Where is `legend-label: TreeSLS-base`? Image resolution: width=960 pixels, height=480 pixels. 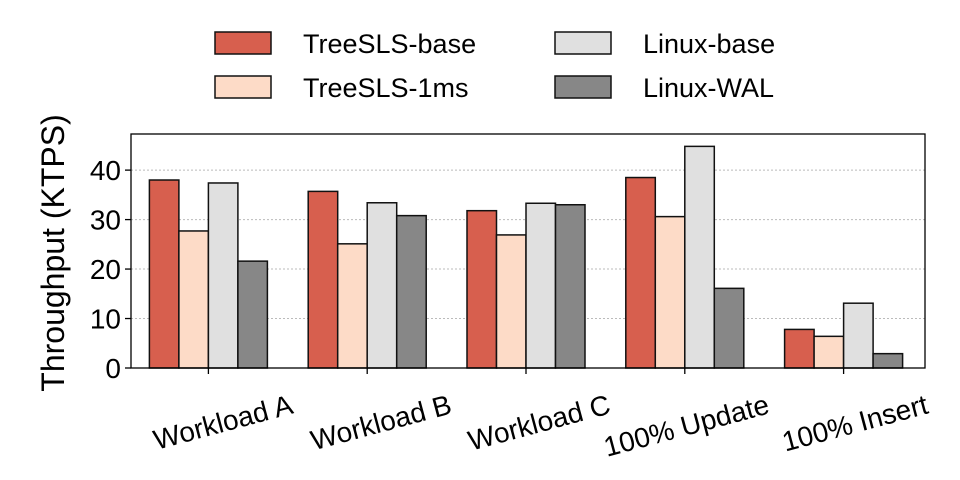 legend-label: TreeSLS-base is located at coordinates (389, 44).